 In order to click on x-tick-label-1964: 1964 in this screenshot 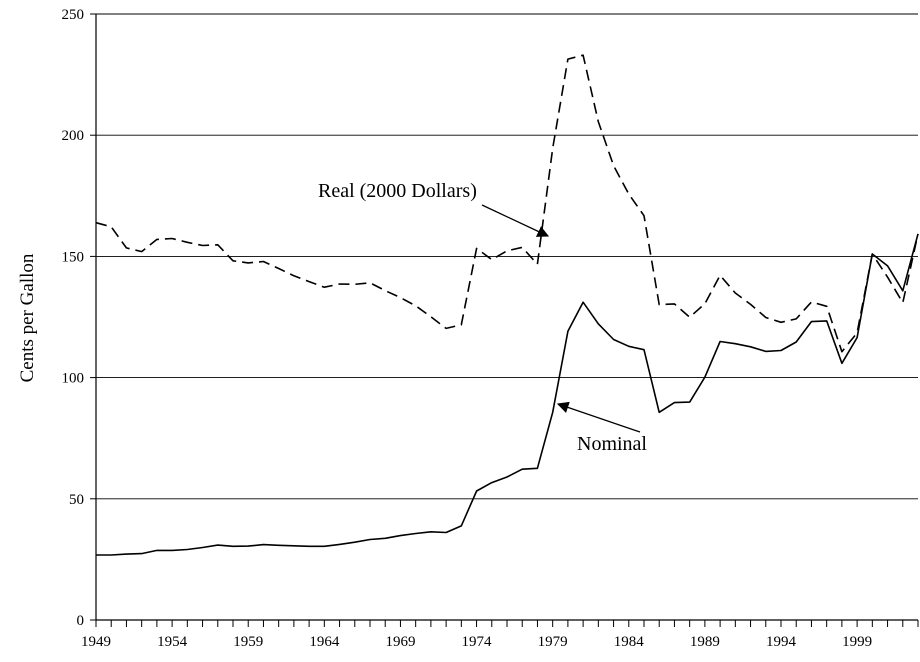, I will do `click(324, 642)`.